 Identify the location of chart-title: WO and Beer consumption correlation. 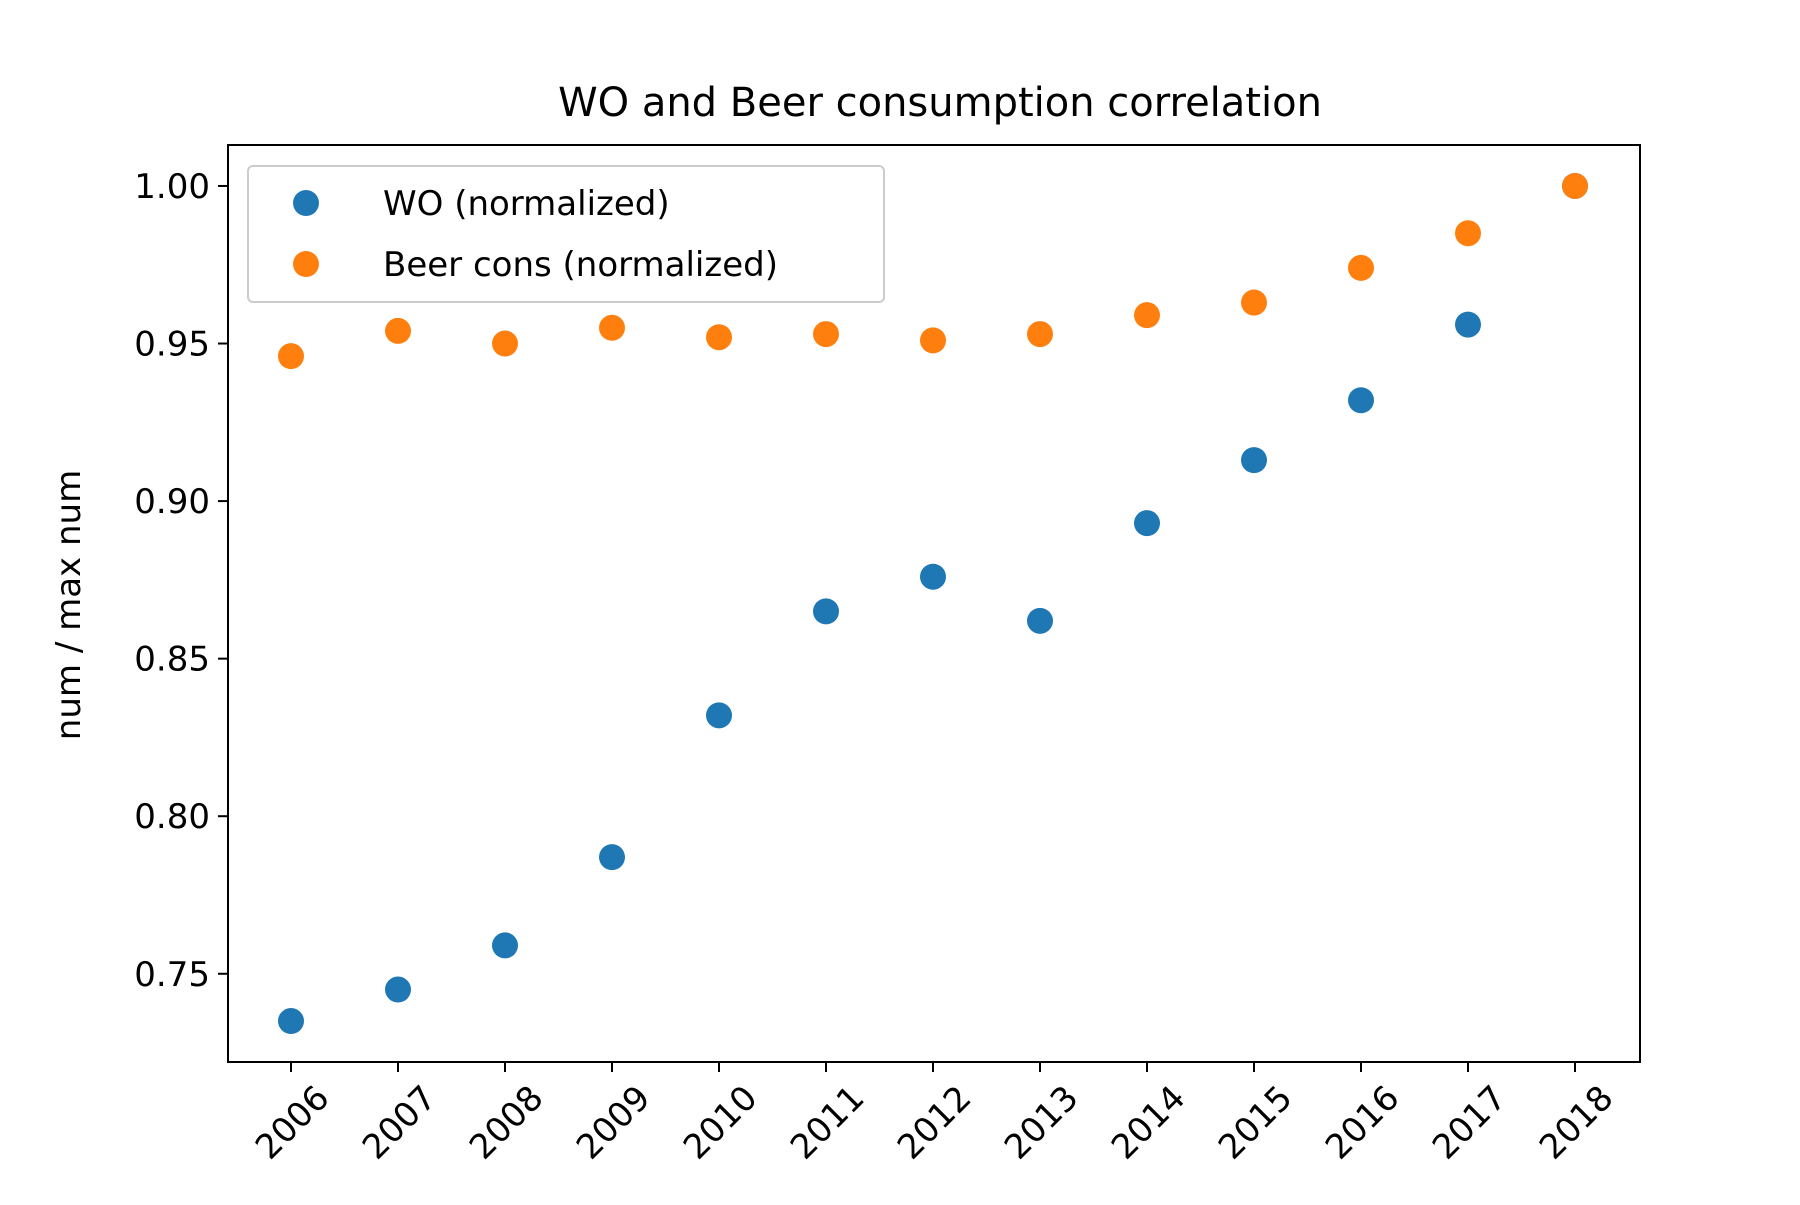
(940, 103).